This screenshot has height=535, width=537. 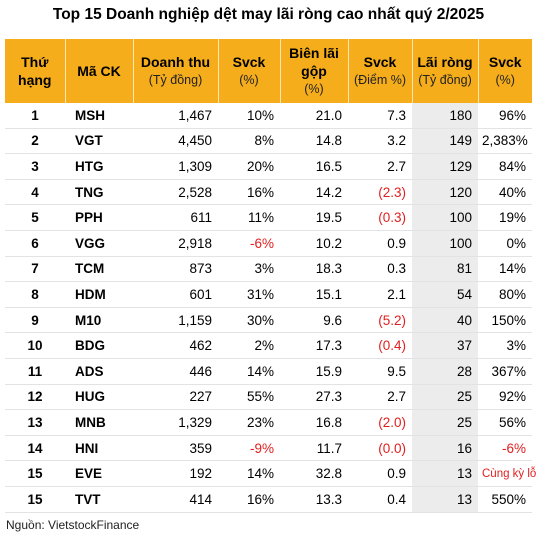 What do you see at coordinates (445, 397) in the screenshot?
I see `cell-net-profit: 25` at bounding box center [445, 397].